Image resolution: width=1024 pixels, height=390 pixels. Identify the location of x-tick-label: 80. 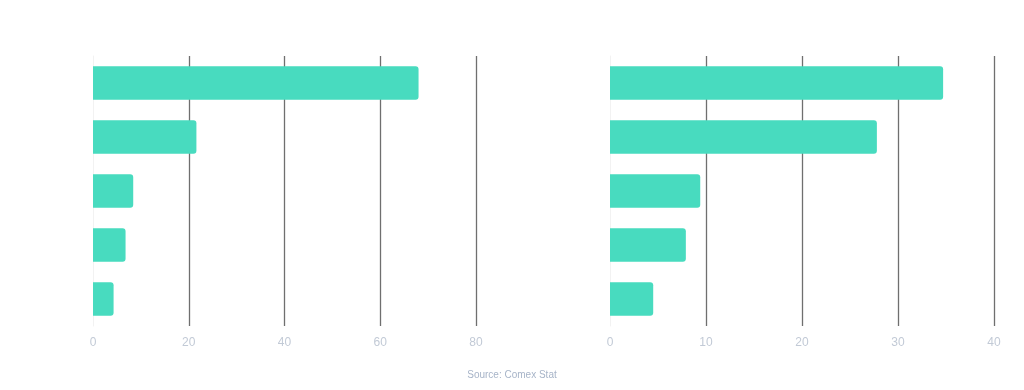
(476, 342).